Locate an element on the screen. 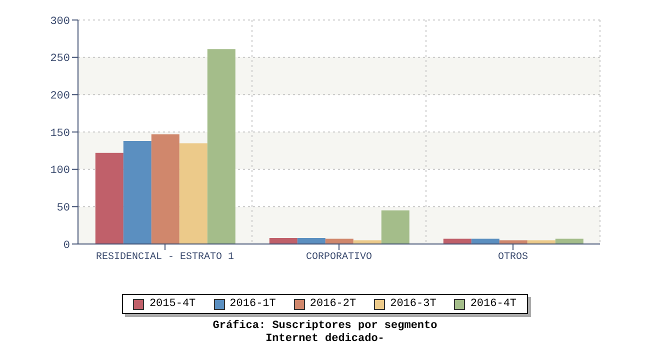  legend-label: 2016-4T is located at coordinates (493, 304).